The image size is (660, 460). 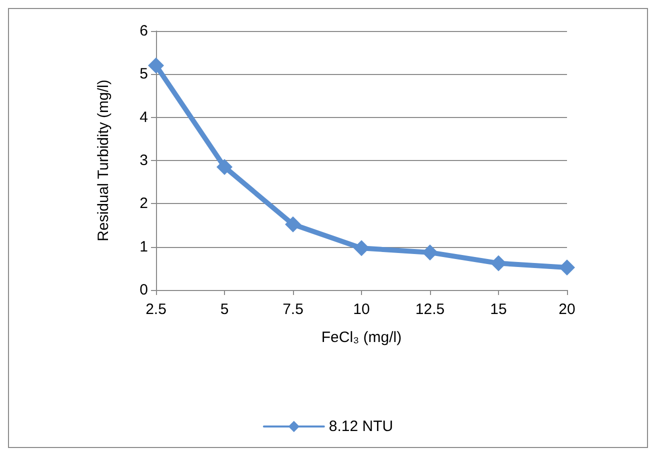 What do you see at coordinates (144, 247) in the screenshot?
I see `y-tick-label: 1` at bounding box center [144, 247].